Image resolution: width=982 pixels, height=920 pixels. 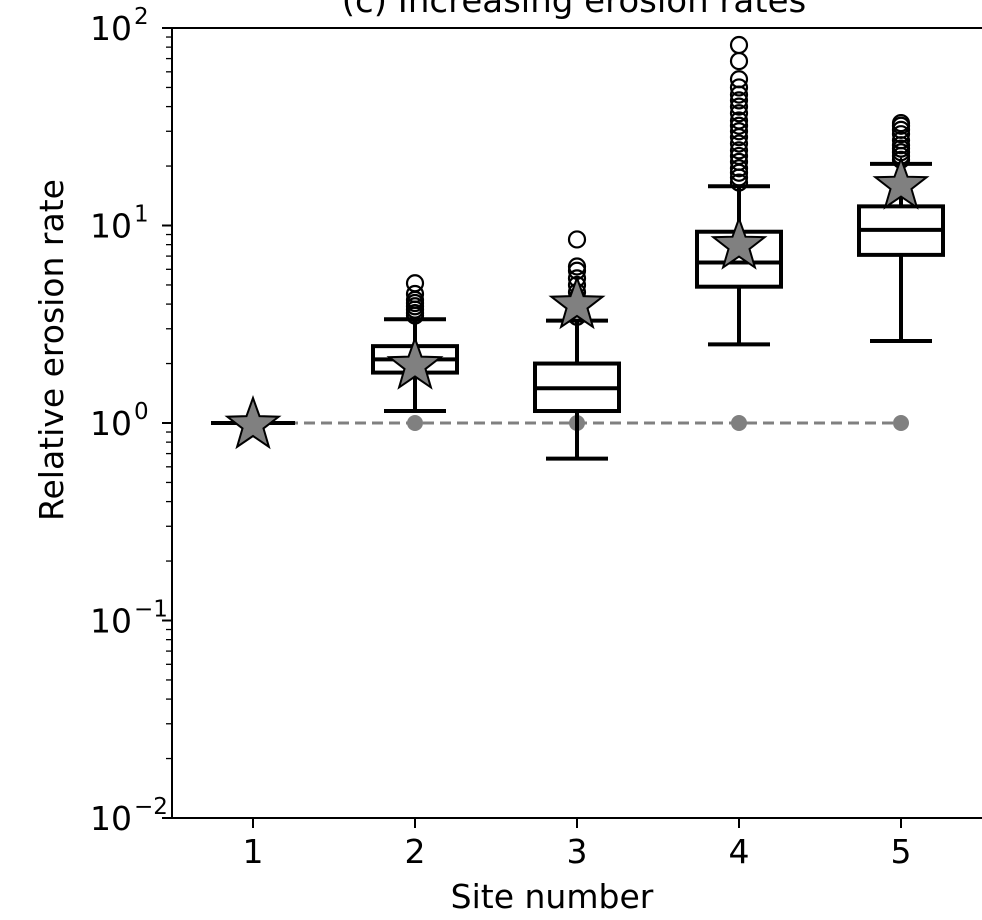 What do you see at coordinates (151, 807) in the screenshot?
I see `y-tick-exponent: −2` at bounding box center [151, 807].